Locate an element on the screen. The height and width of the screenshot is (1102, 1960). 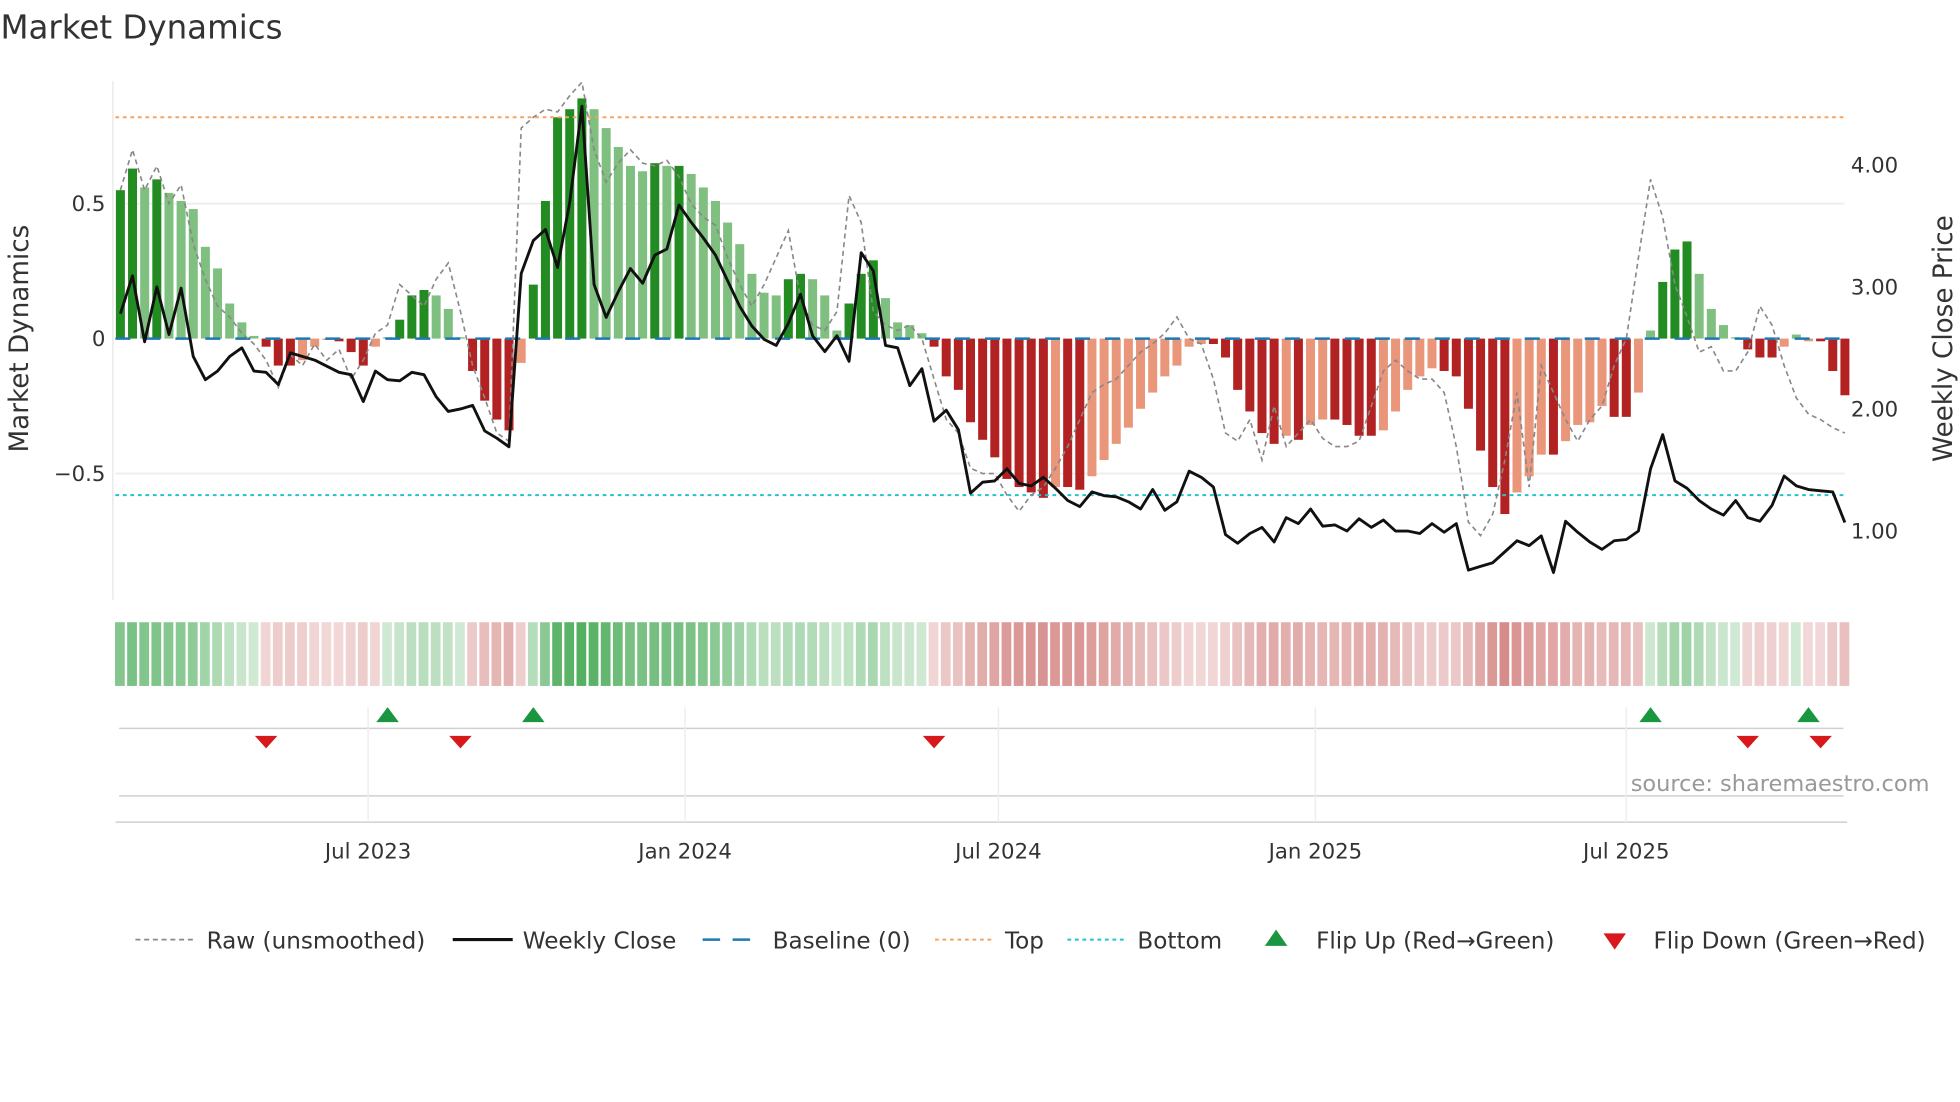
regime-band is located at coordinates (982, 654).